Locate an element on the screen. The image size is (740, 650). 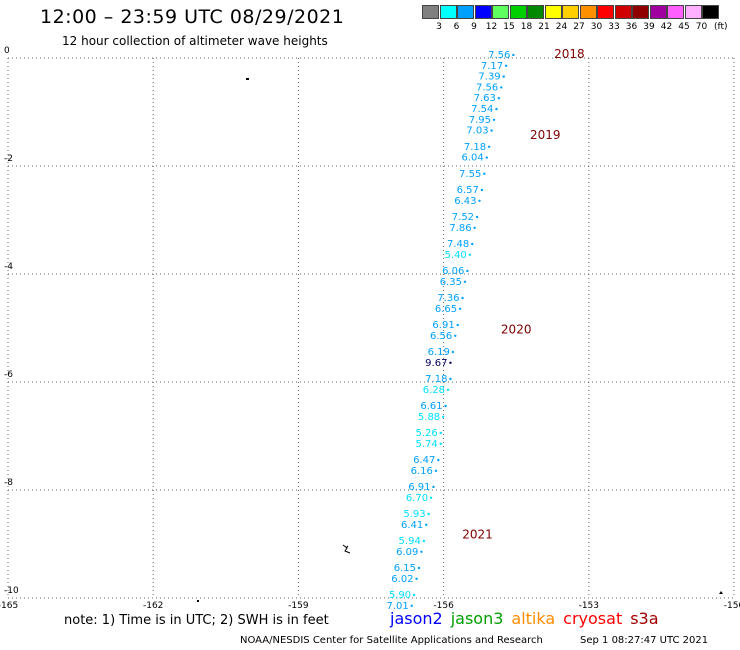
lat-tick-label: -2 is located at coordinates (8, 159).